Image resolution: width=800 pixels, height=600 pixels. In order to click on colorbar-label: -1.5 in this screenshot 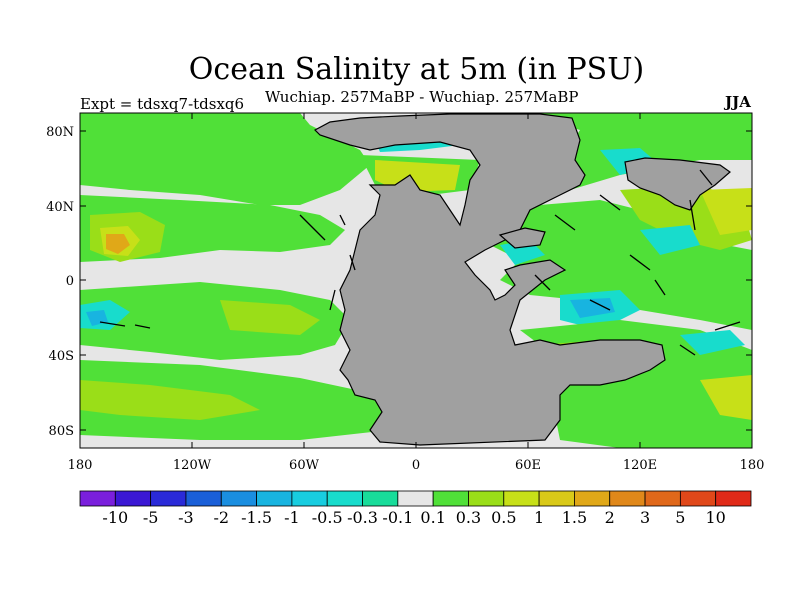, I will do `click(256, 517)`.